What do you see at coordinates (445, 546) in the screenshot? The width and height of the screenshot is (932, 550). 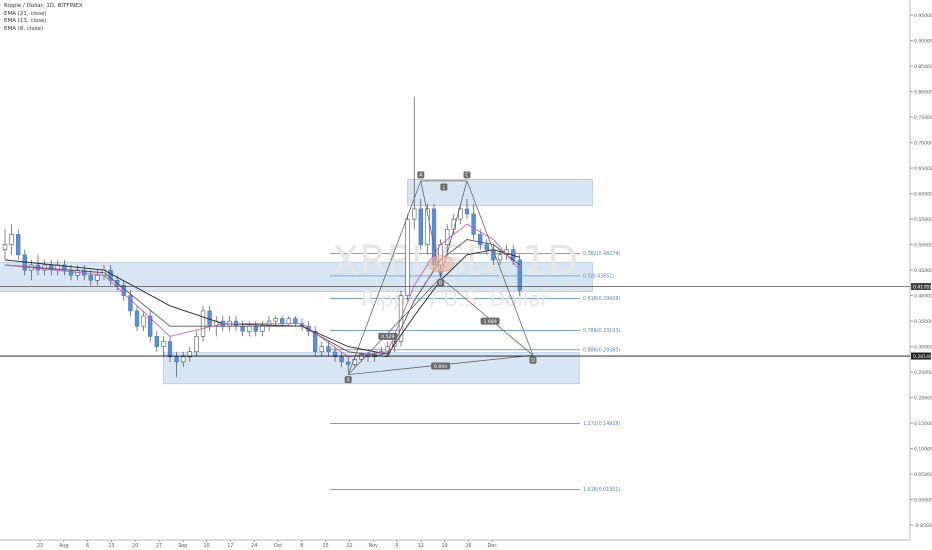 I see `x-tick-label: 19` at bounding box center [445, 546].